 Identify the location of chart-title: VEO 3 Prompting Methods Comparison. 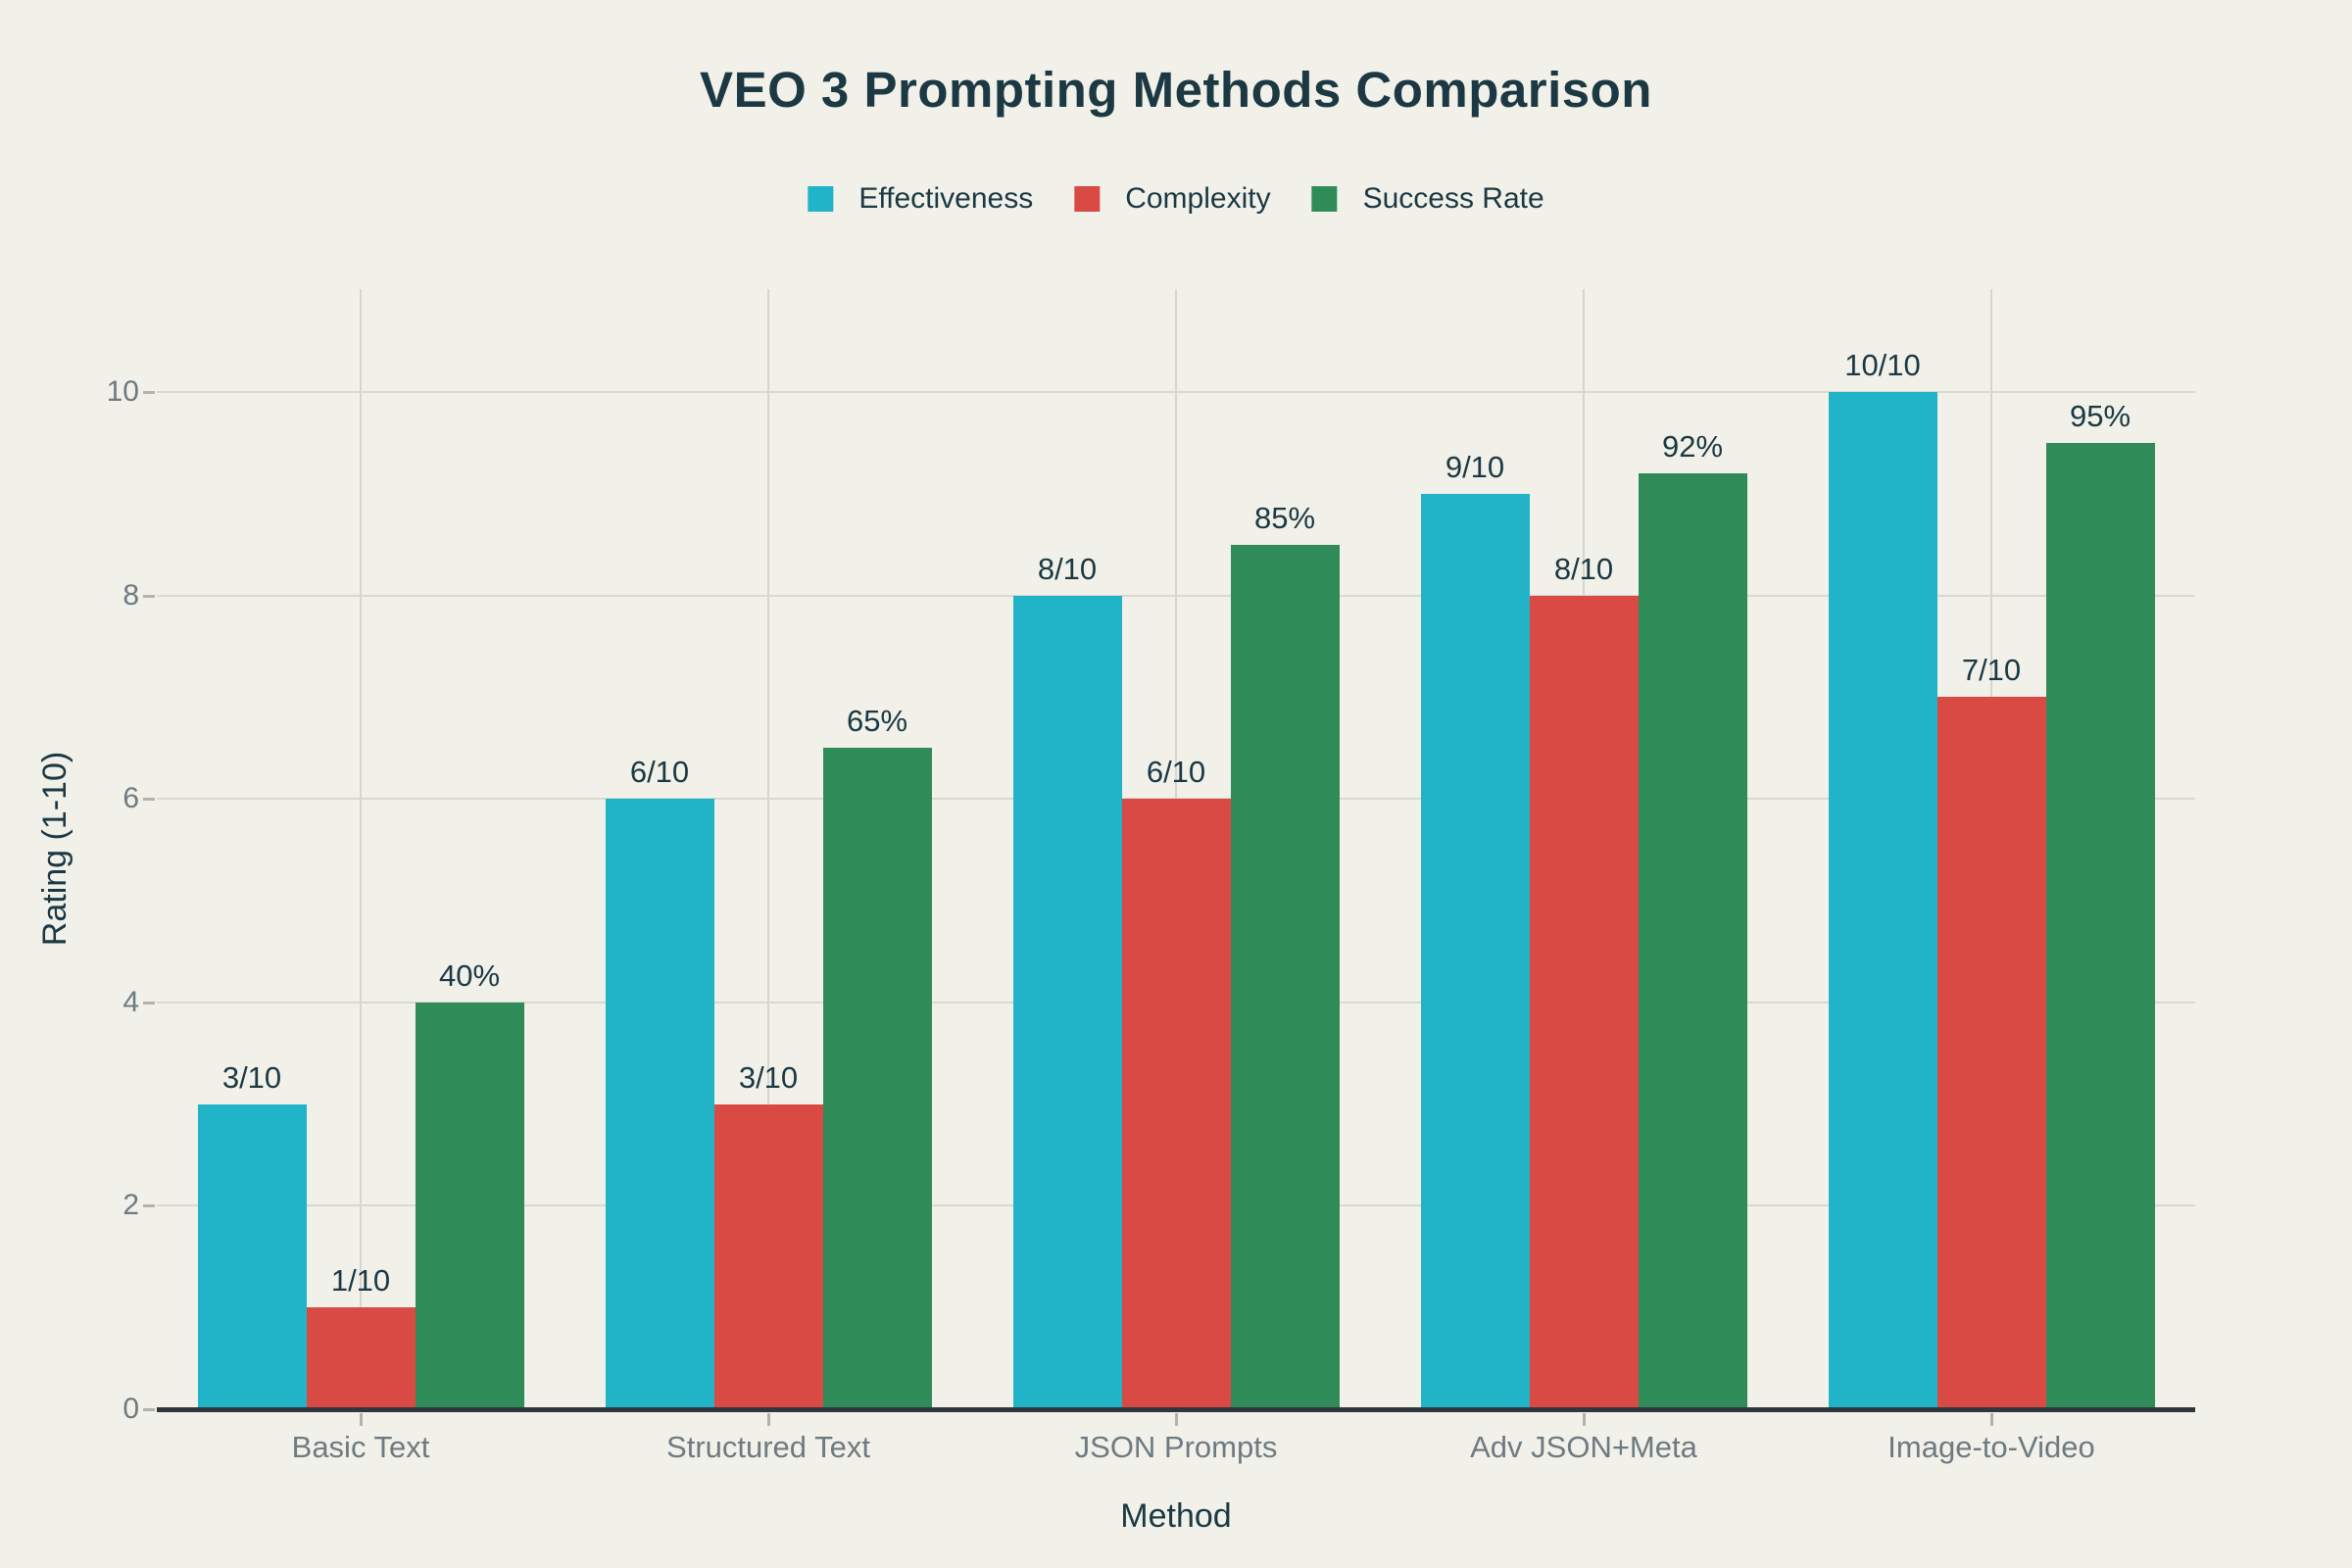
(1176, 90).